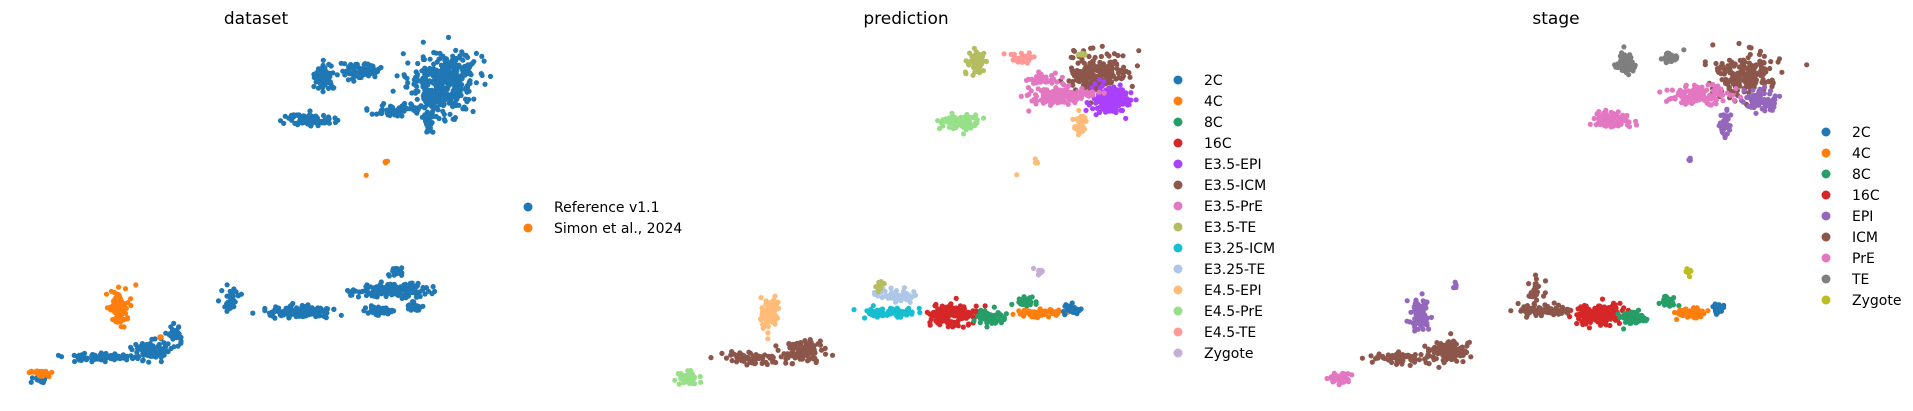 The width and height of the screenshot is (1913, 411). Describe the element at coordinates (1076, 310) in the screenshot. I see `scatter-point-2c` at that location.